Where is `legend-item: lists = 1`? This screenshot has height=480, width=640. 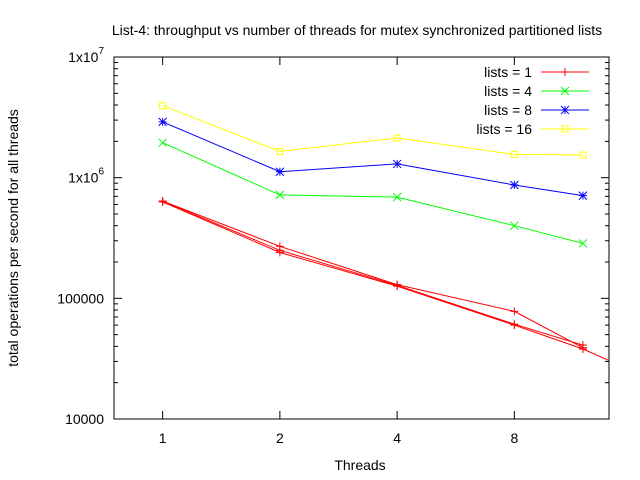 legend-item: lists = 1 is located at coordinates (536, 72).